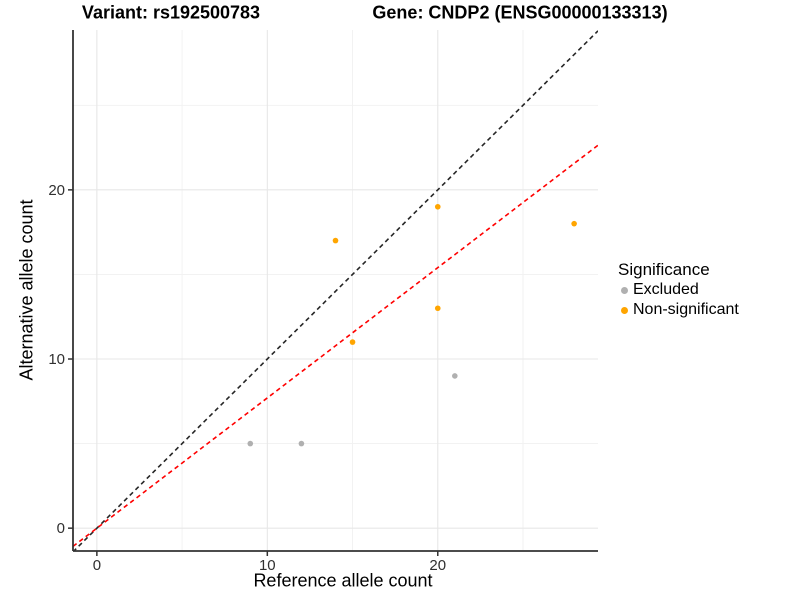  Describe the element at coordinates (97, 565) in the screenshot. I see `x-tick-label: 0` at that location.